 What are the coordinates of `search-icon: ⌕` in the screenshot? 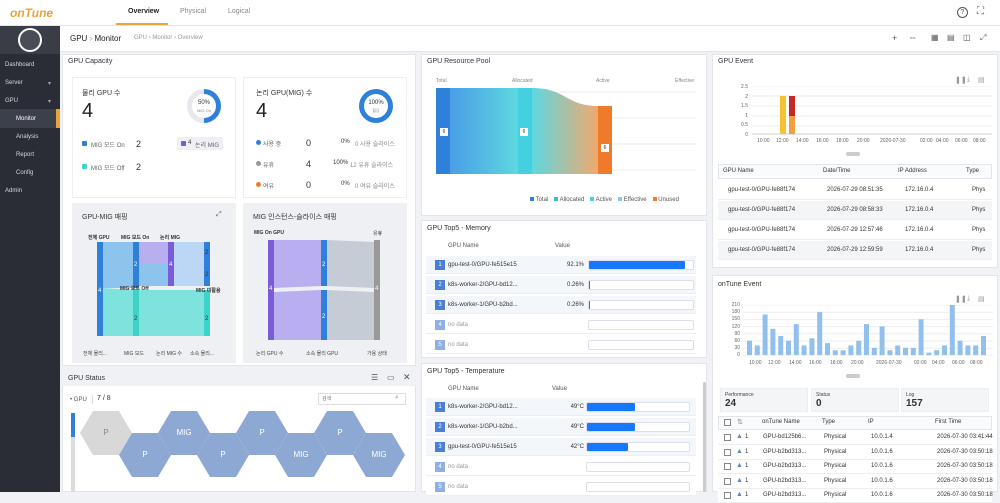 It's located at (397, 397).